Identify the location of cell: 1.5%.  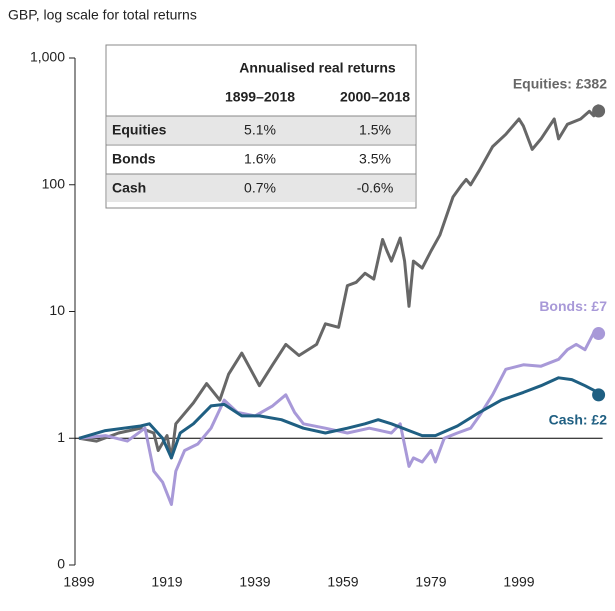
(375, 130).